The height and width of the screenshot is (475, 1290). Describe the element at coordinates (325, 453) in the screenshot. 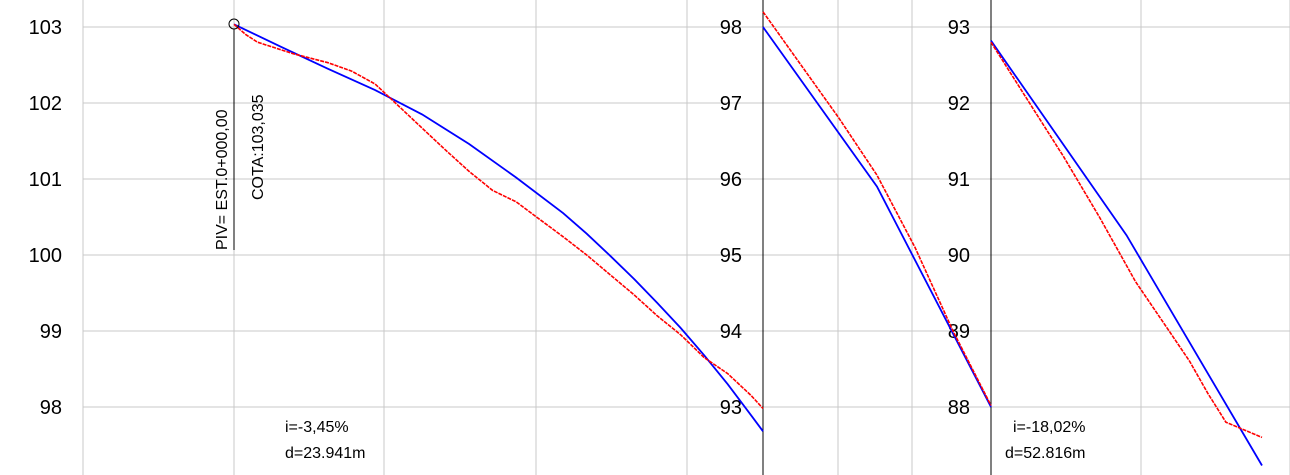

I see `distance-label-1: d=23.941m` at that location.